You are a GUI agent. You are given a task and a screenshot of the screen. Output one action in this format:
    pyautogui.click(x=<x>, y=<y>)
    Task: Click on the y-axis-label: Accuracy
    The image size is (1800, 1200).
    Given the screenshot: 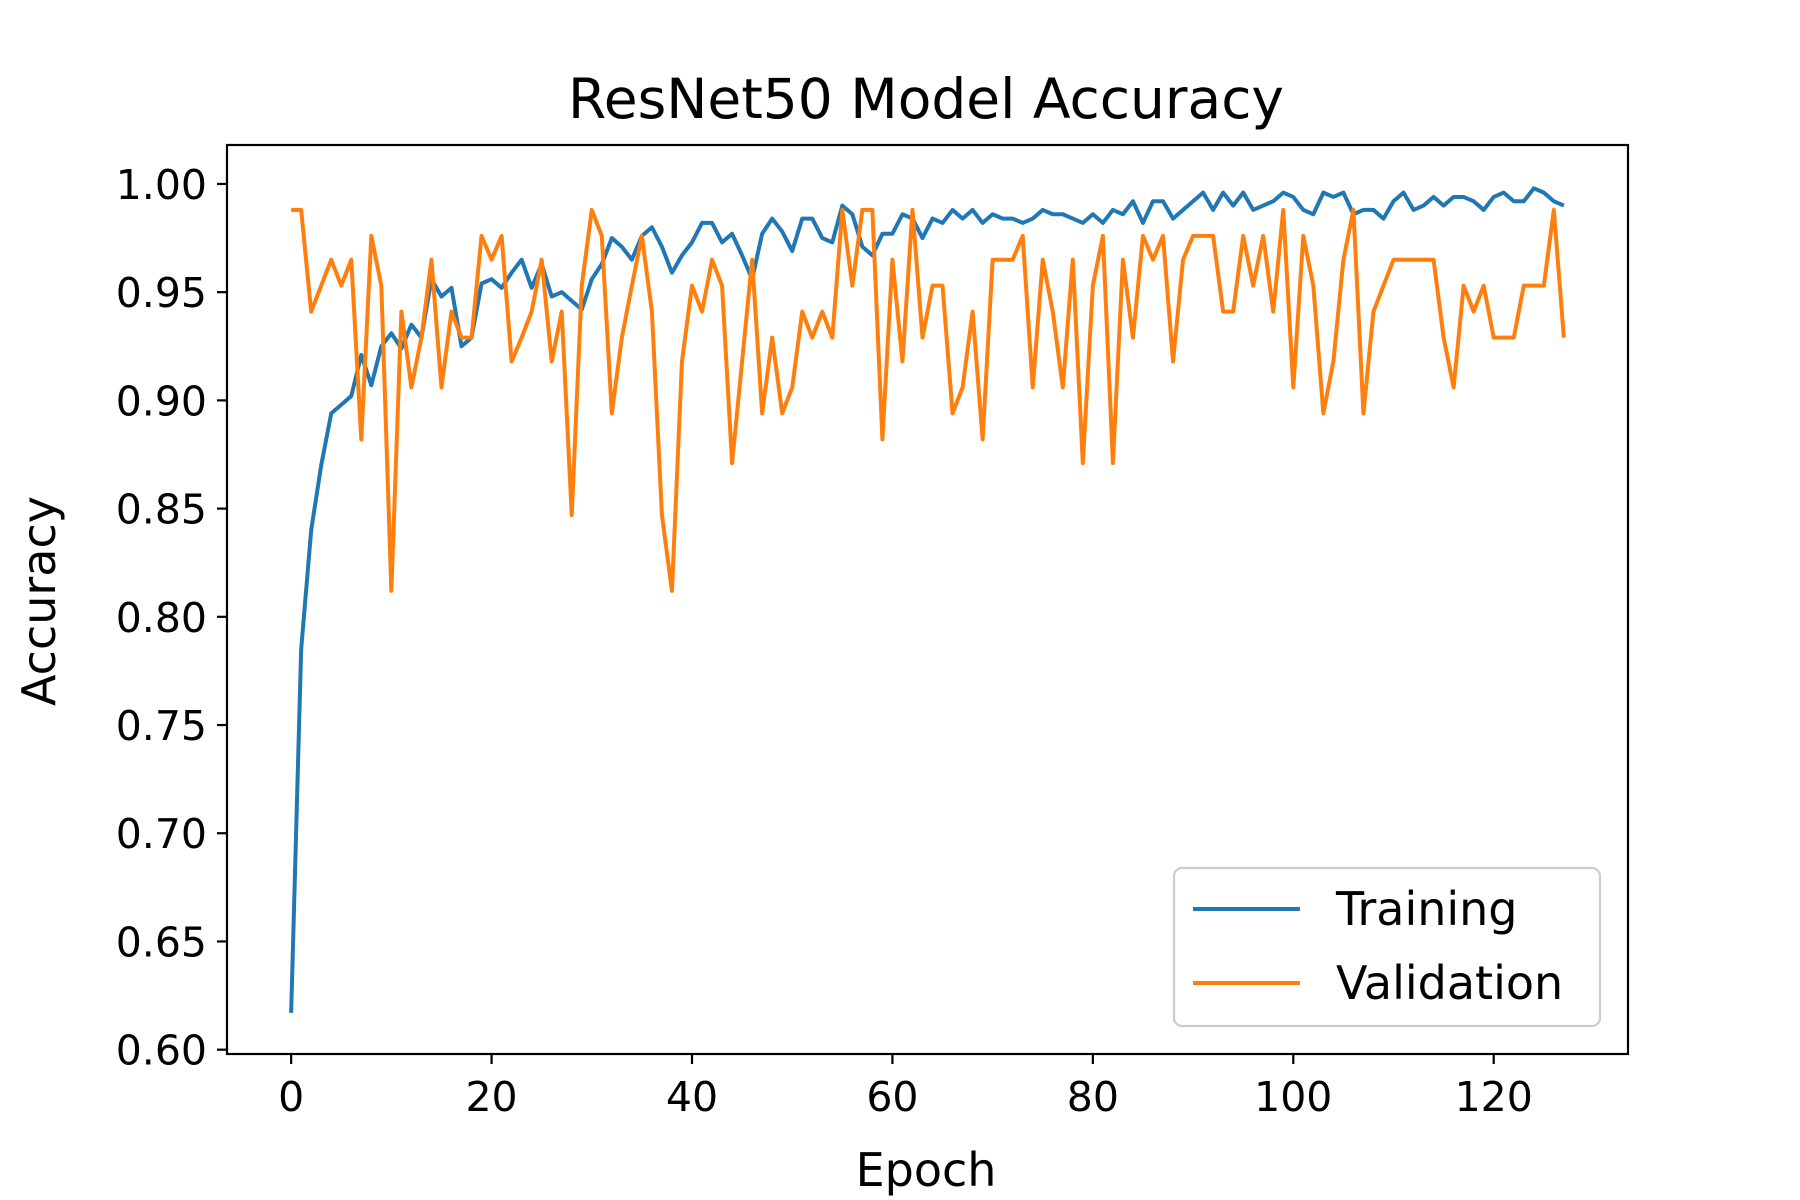 What is the action you would take?
    pyautogui.click(x=39, y=601)
    